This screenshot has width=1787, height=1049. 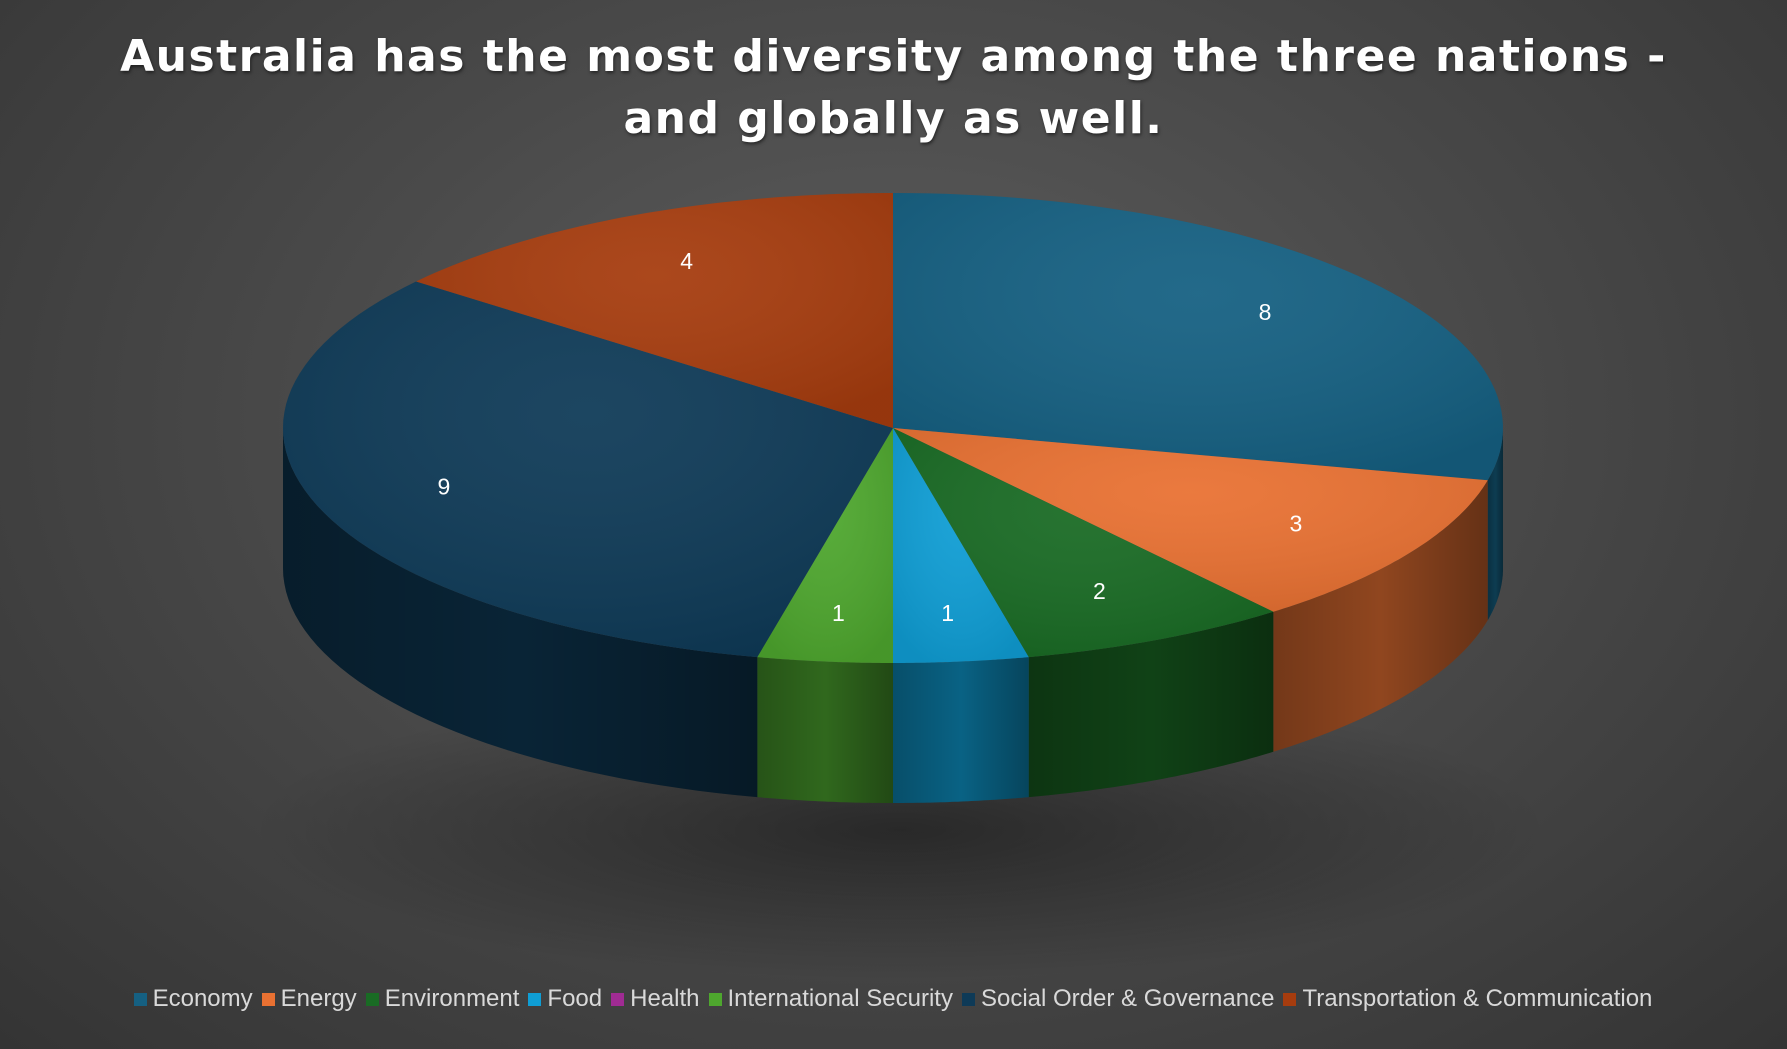 What do you see at coordinates (268, 999) in the screenshot?
I see `legend-swatch-energy` at bounding box center [268, 999].